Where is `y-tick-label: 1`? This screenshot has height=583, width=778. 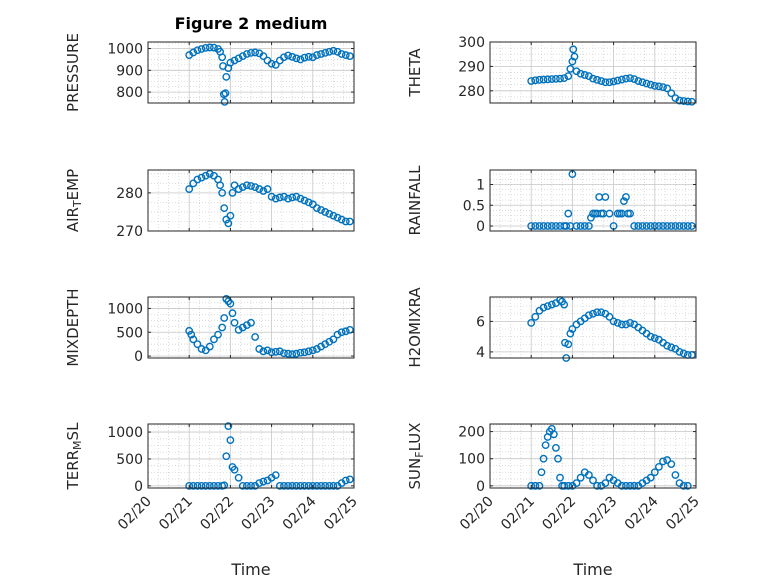
y-tick-label: 1 is located at coordinates (480, 186).